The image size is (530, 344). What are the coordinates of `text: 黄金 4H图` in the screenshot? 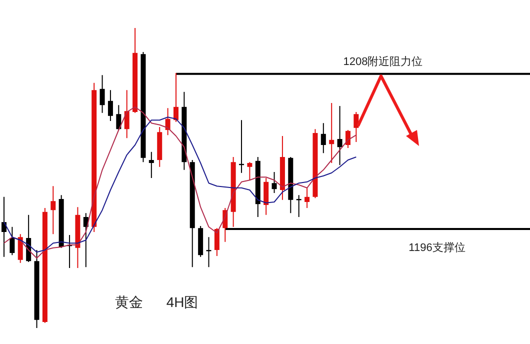 It's located at (156, 302).